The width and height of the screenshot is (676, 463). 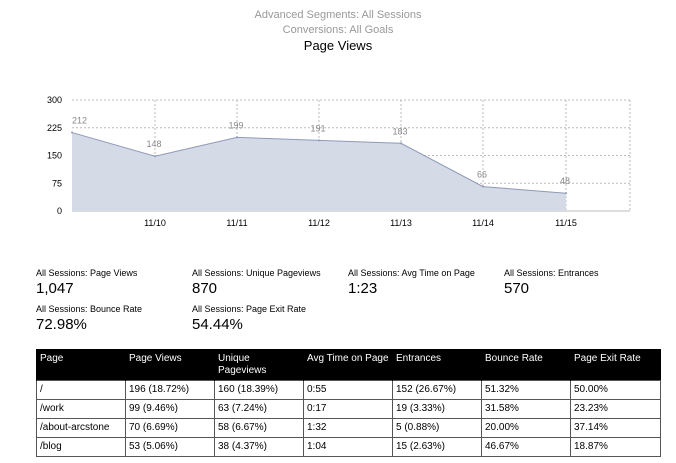 I want to click on column-header: Unique Pageviews, so click(x=259, y=365).